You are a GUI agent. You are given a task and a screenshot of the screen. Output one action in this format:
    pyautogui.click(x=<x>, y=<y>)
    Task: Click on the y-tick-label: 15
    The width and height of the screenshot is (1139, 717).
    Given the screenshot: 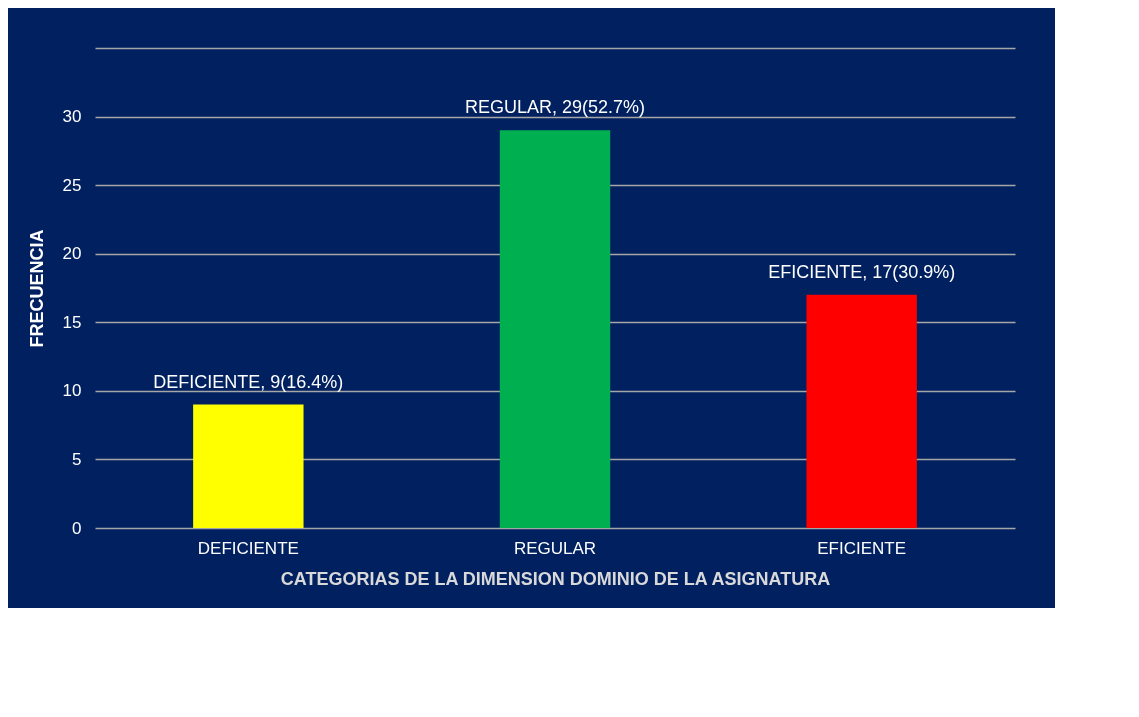 What is the action you would take?
    pyautogui.click(x=72, y=322)
    